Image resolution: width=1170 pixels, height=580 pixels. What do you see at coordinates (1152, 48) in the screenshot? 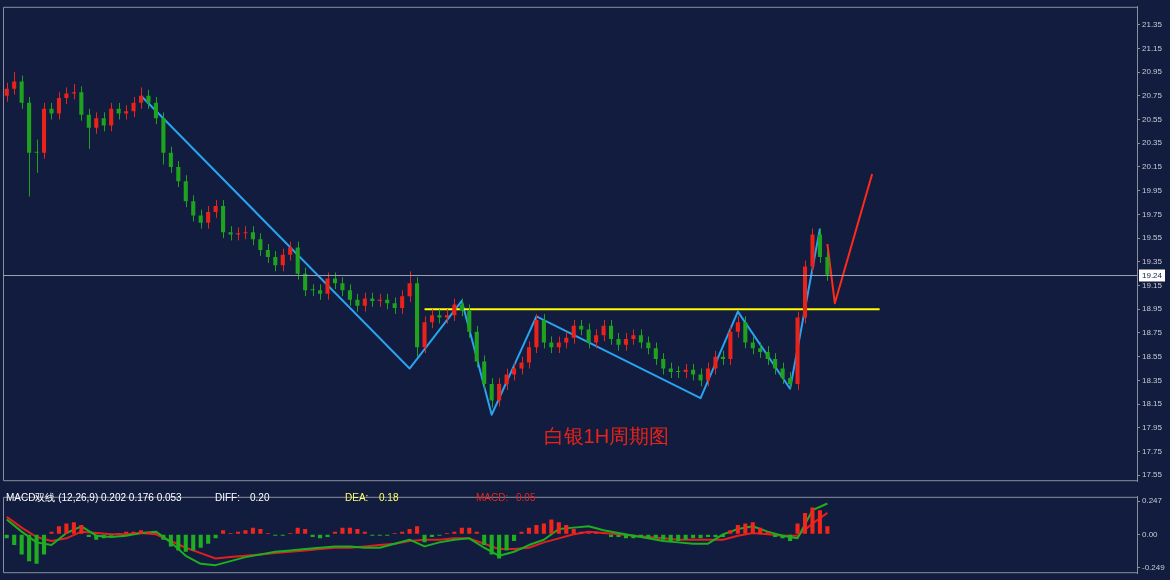
I see `y-tick-label: 21.15` at bounding box center [1152, 48].